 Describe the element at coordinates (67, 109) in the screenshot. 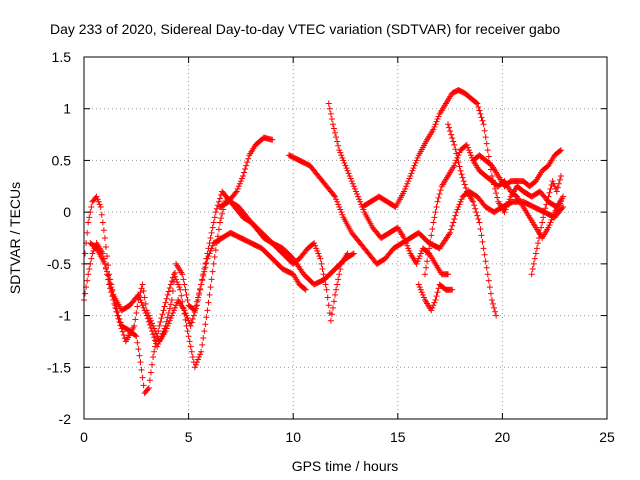

I see `y-tick-label: 1` at that location.